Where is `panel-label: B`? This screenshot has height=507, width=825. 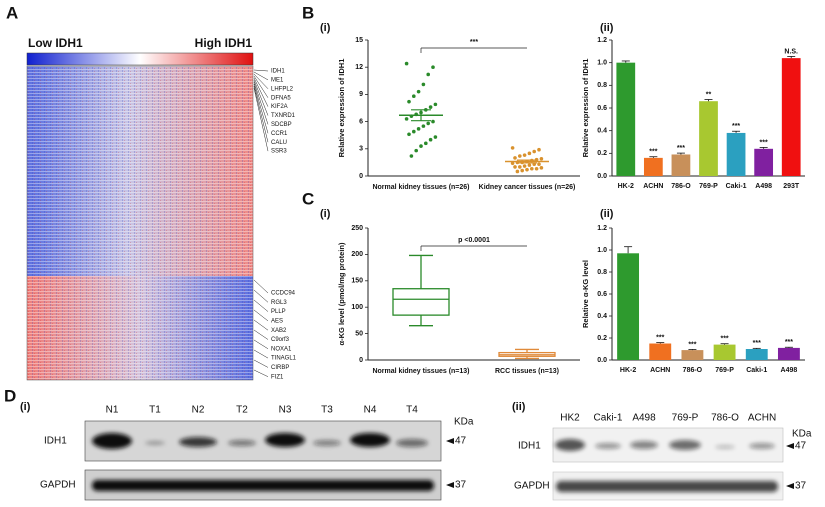 panel-label: B is located at coordinates (308, 12).